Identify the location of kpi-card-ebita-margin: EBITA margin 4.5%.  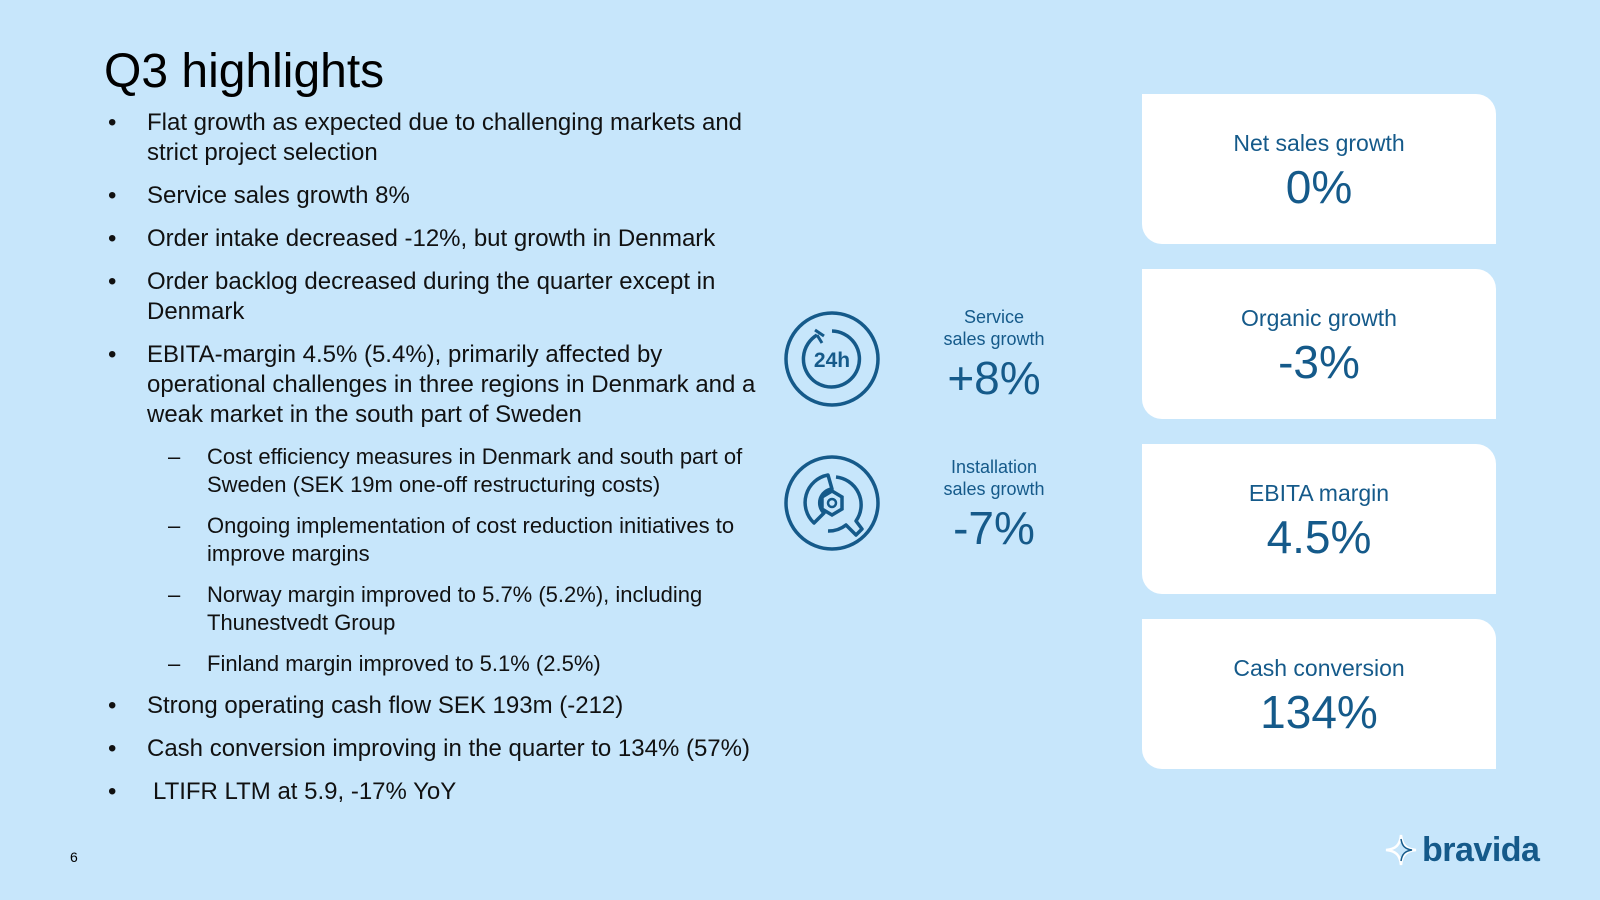
(1319, 519).